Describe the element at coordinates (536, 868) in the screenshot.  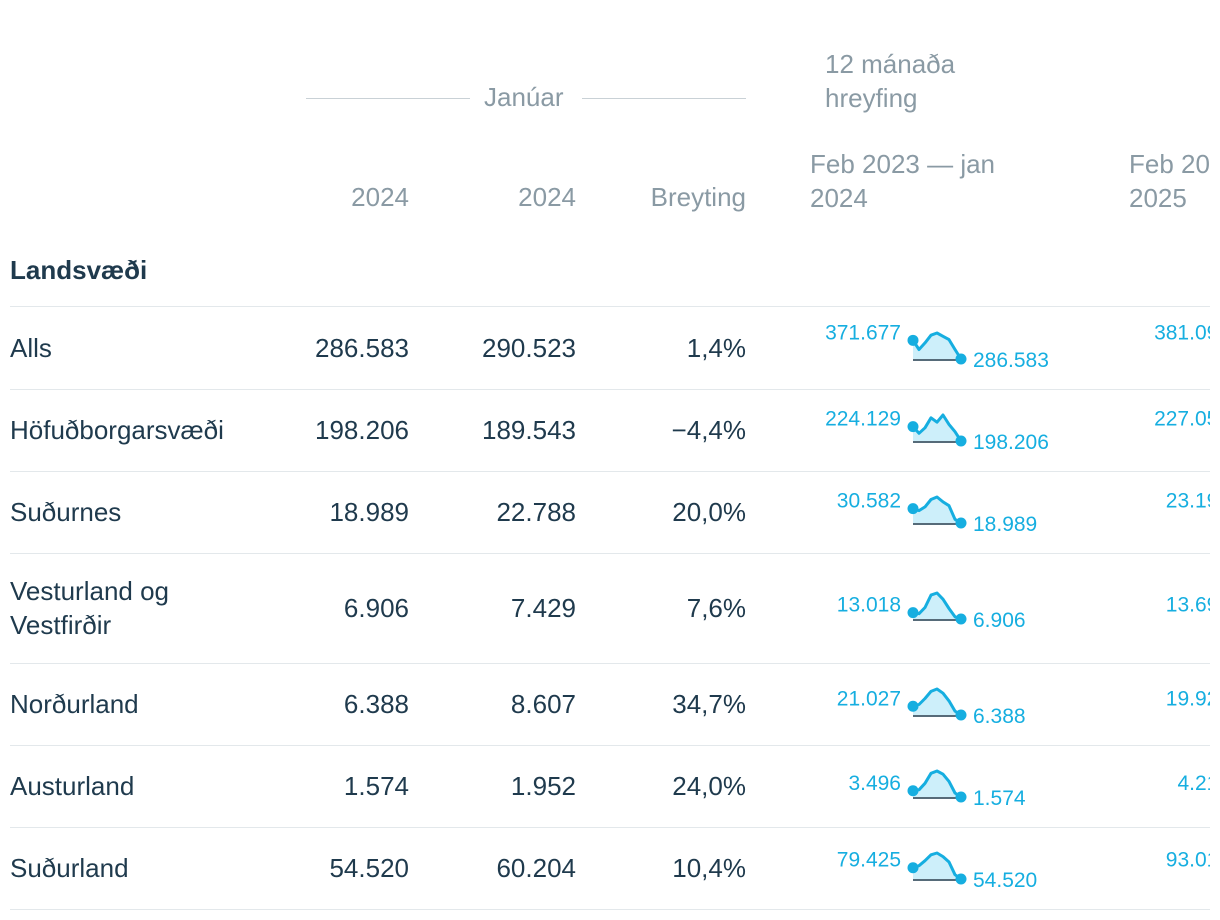
I see `row-value-b: 60.204` at that location.